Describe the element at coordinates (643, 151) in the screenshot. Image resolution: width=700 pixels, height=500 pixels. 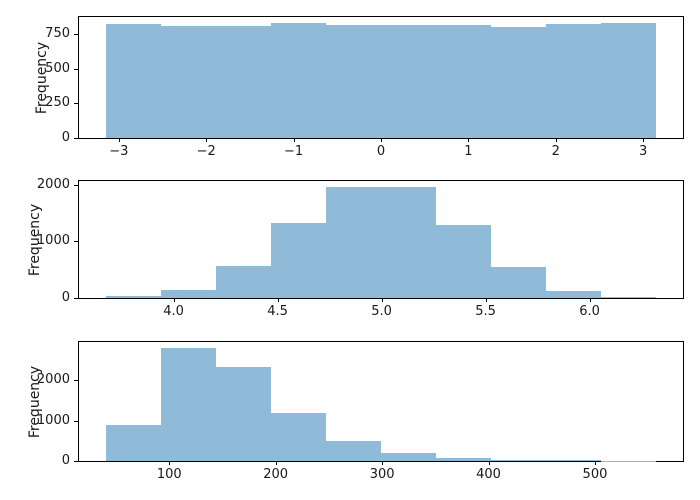
I see `x-tick-label: 3` at that location.